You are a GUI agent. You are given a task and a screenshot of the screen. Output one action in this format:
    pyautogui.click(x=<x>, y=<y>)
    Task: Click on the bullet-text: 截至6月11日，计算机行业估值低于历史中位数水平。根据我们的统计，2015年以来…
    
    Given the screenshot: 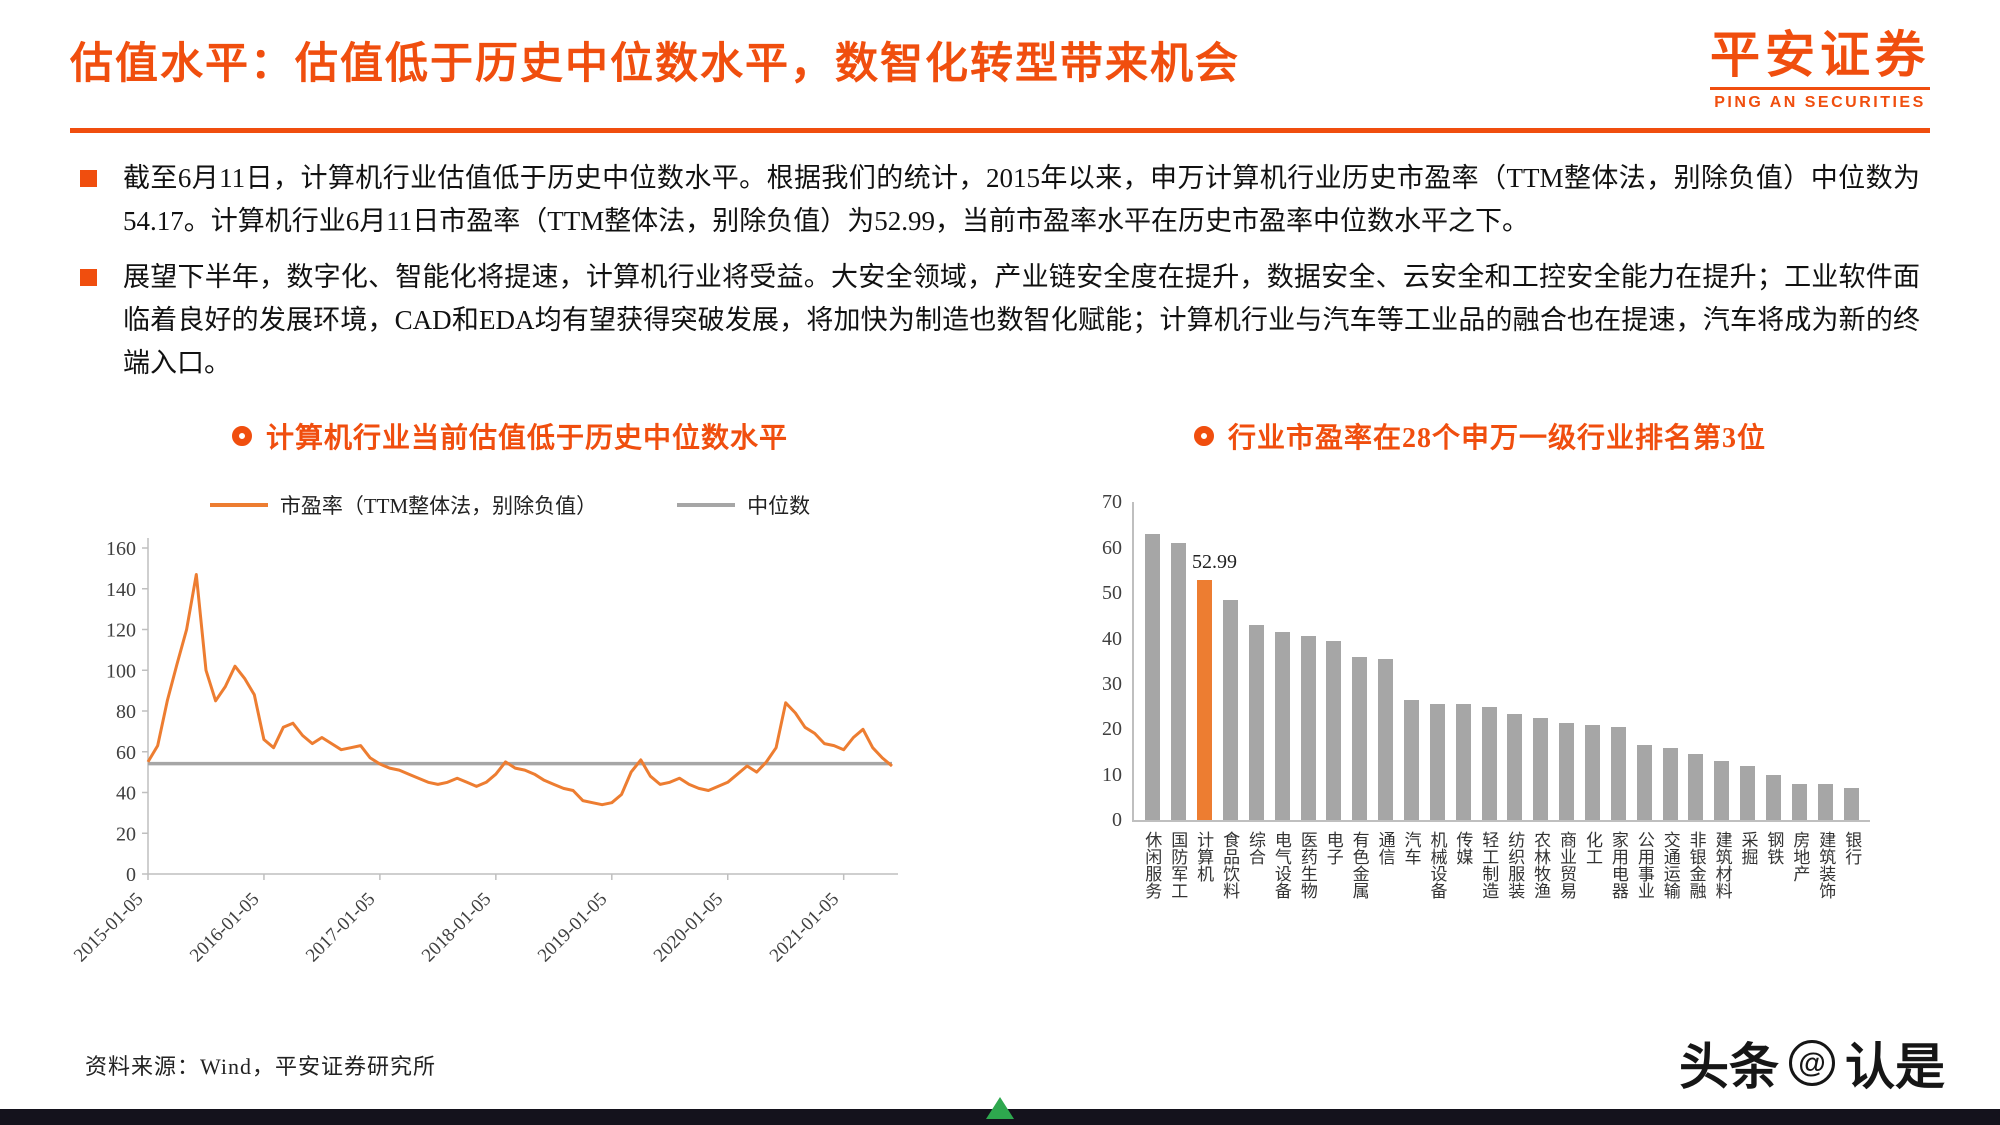 What is the action you would take?
    pyautogui.click(x=1021, y=199)
    